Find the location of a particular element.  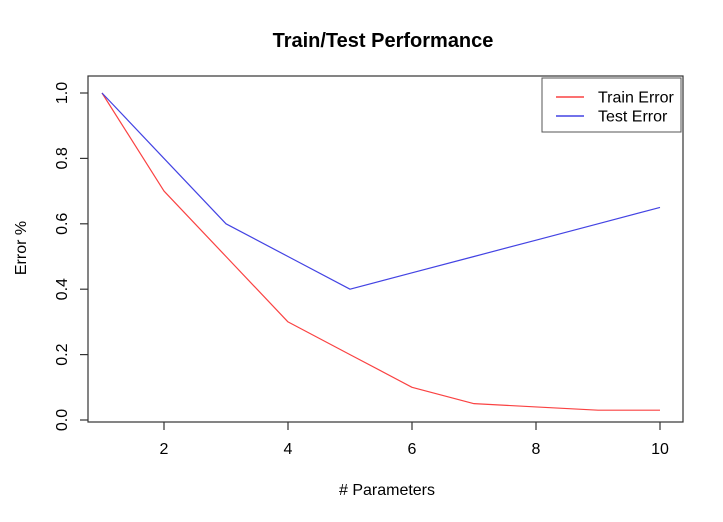

legend-label-test-error: Test Error is located at coordinates (633, 117).